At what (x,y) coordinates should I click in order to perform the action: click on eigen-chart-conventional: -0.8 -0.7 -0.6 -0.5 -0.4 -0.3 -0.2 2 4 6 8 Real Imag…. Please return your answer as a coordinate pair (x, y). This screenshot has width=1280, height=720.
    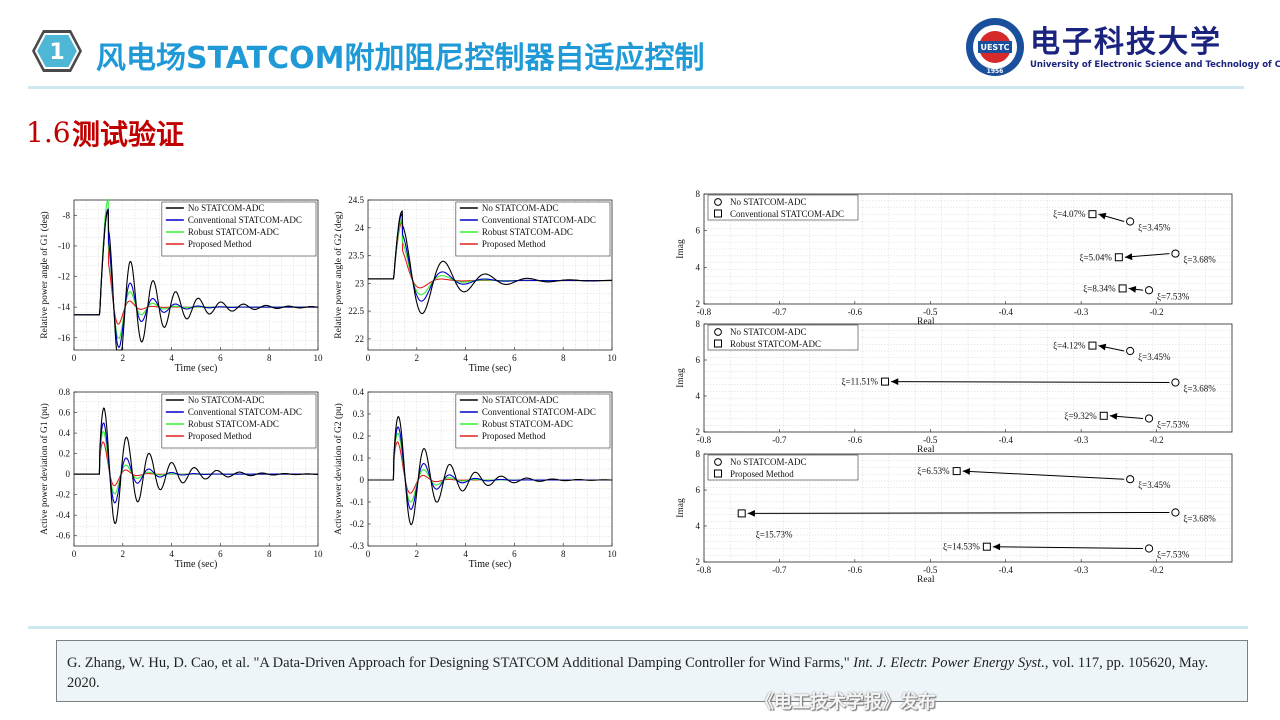
    Looking at the image, I should click on (954, 258).